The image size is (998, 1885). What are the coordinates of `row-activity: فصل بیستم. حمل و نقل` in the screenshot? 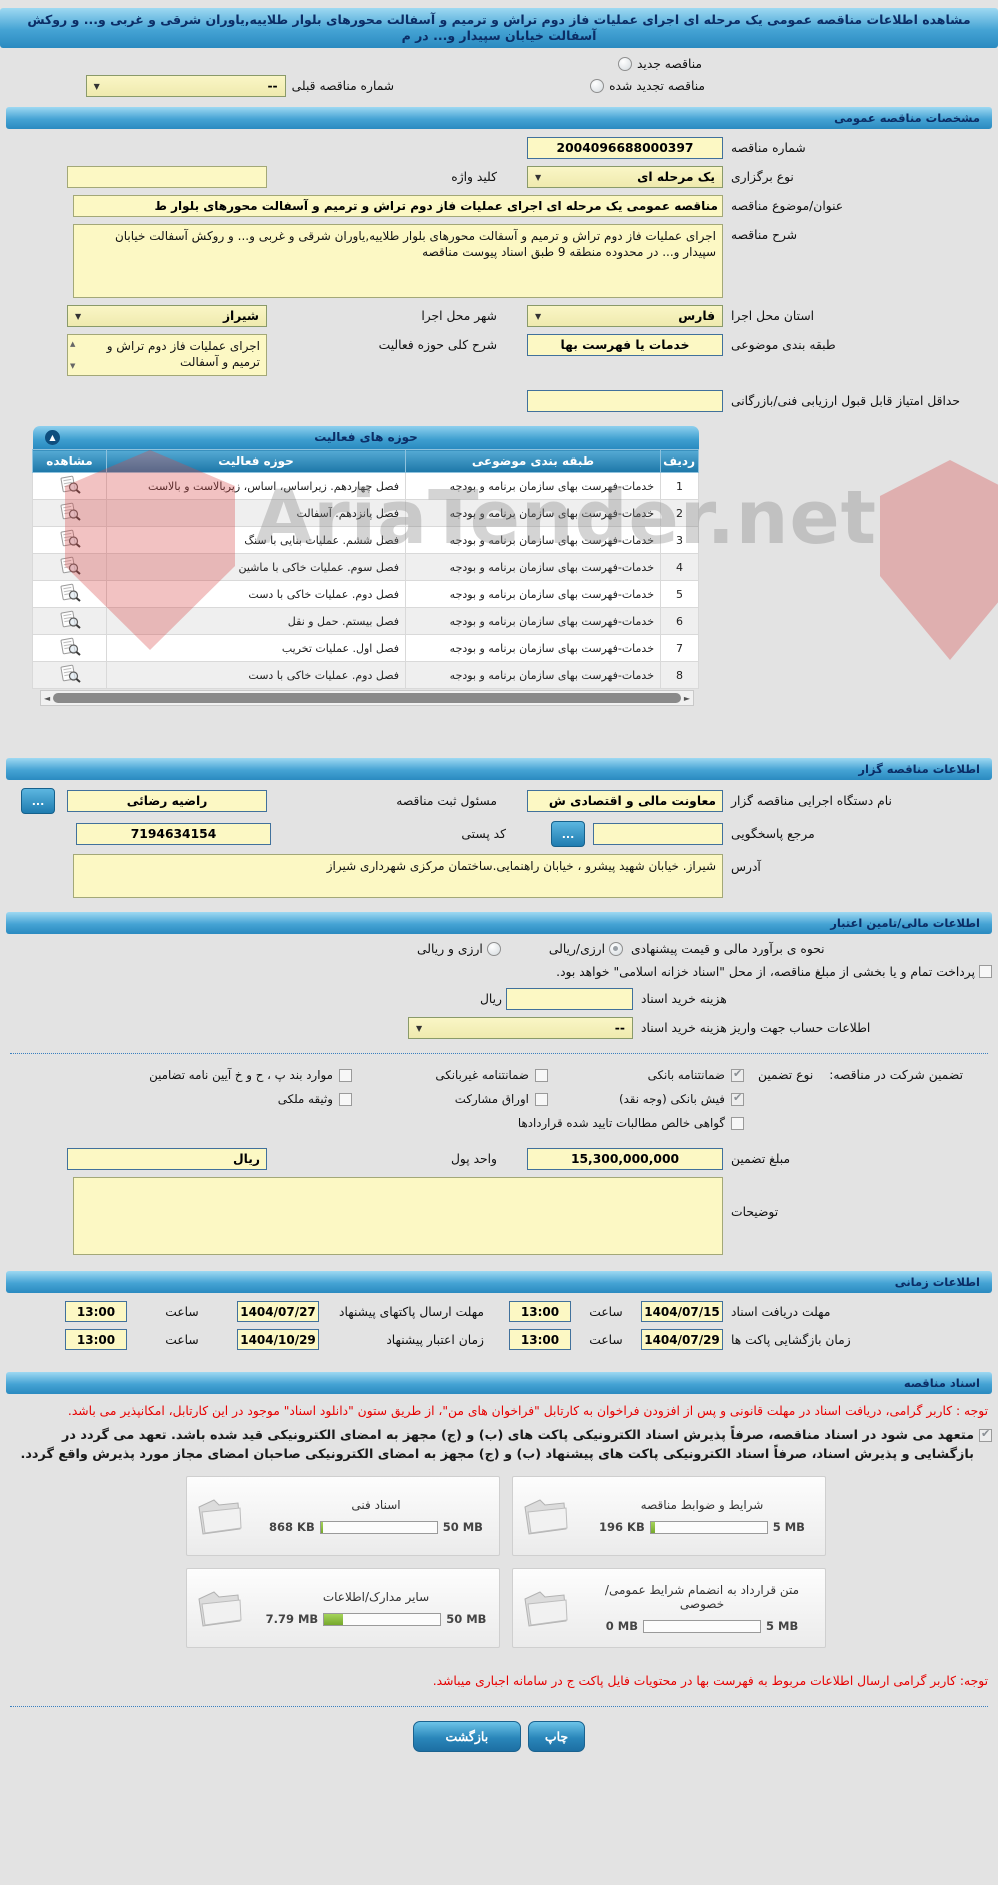 It's located at (256, 621).